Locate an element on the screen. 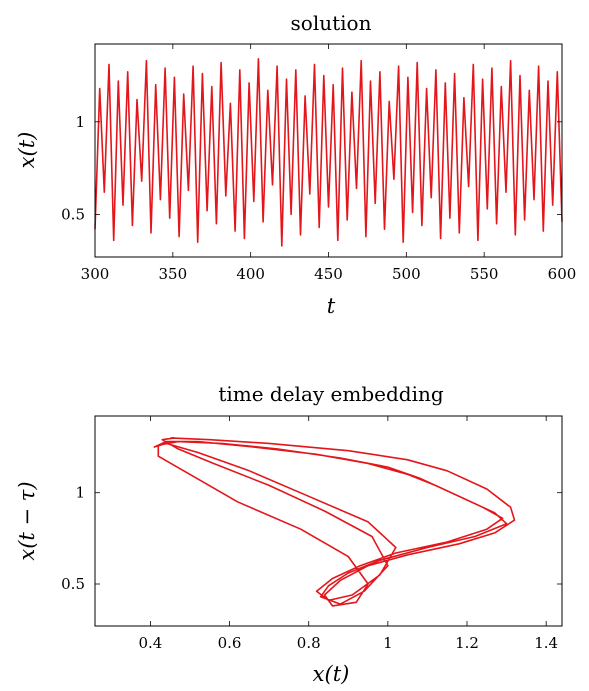  x-tick-label: 300 is located at coordinates (95, 274).